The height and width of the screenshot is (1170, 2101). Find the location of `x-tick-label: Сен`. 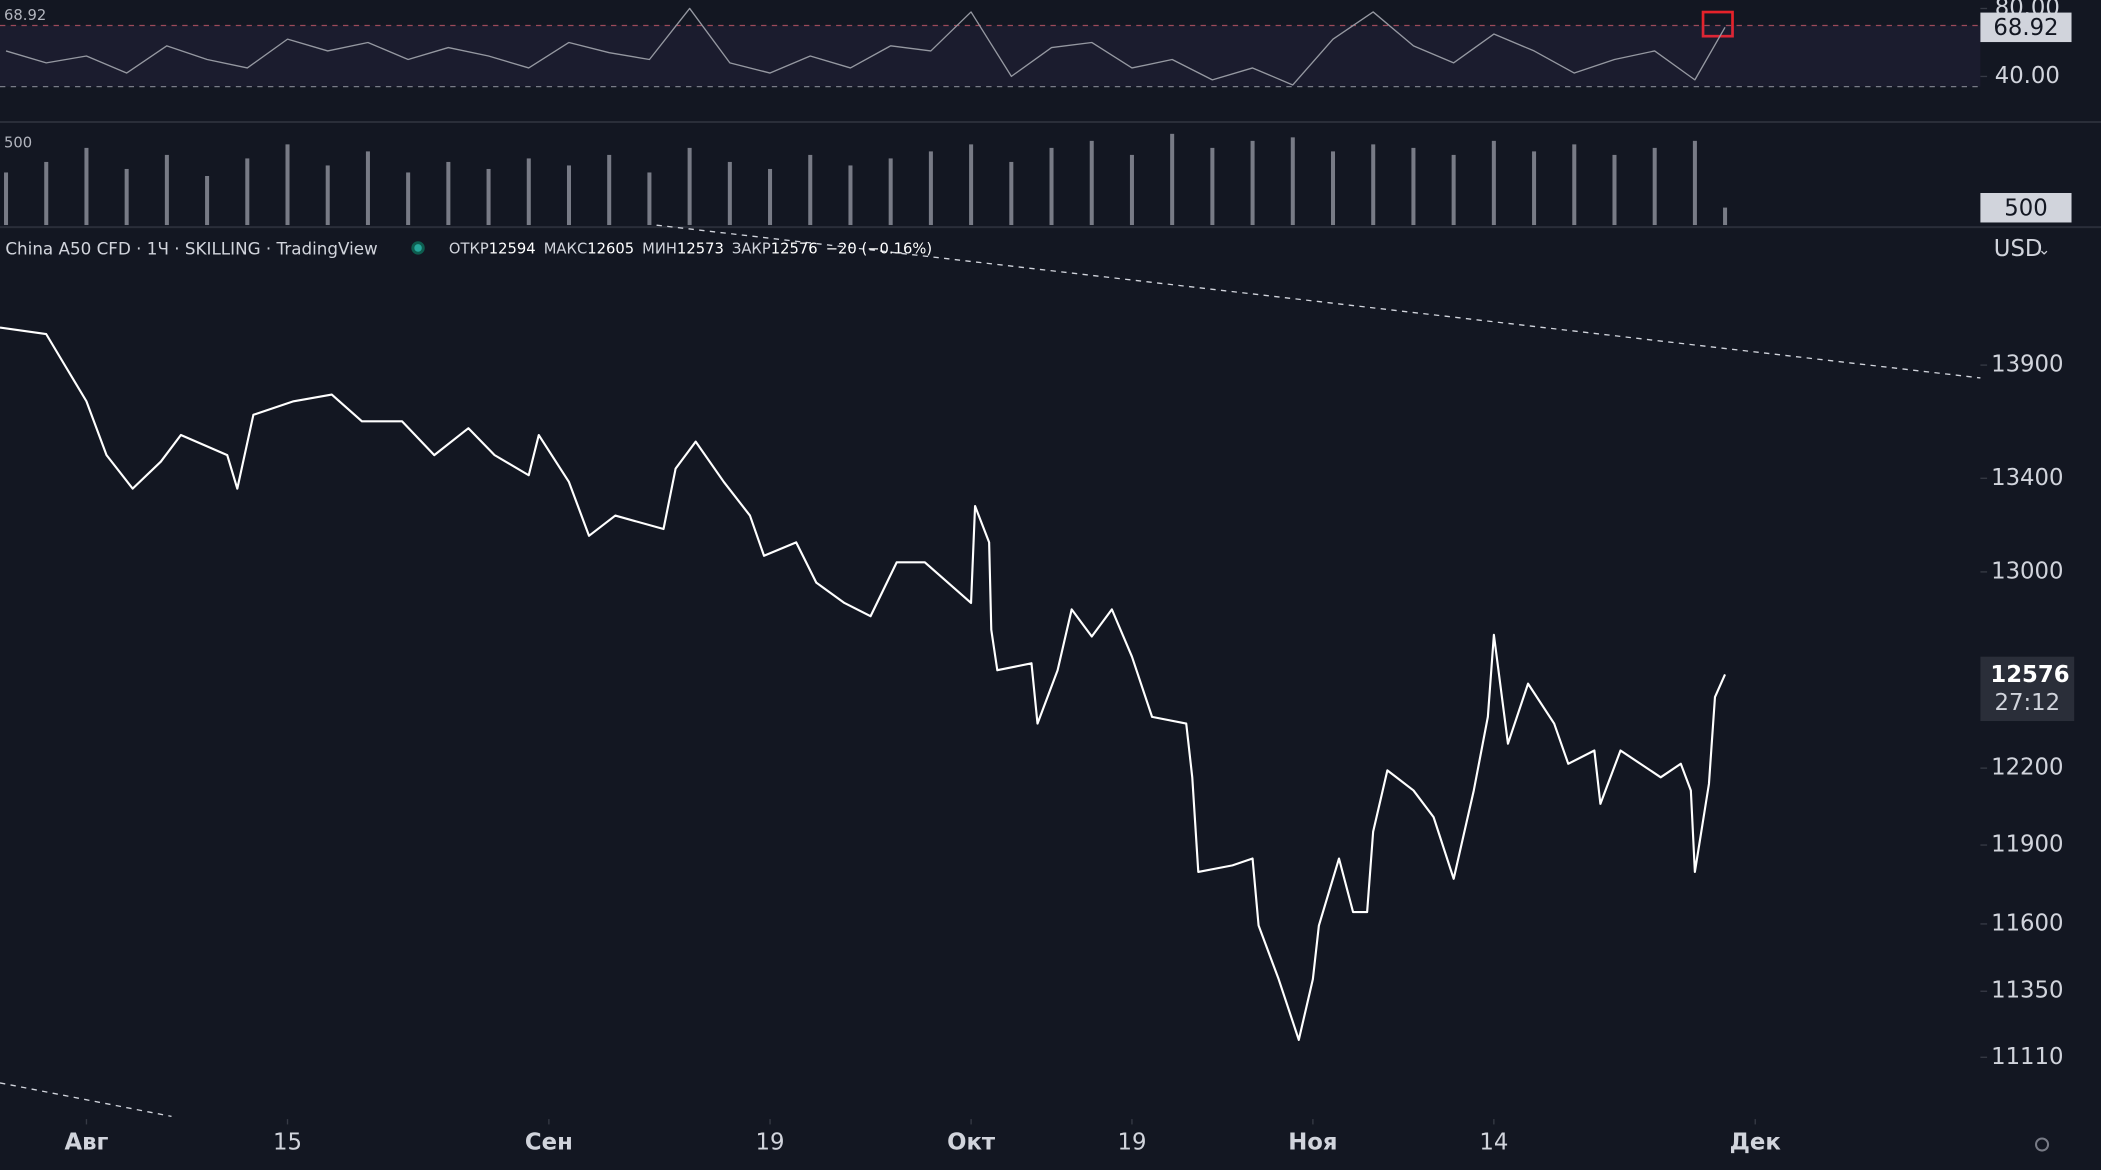

x-tick-label: Сен is located at coordinates (549, 1143).